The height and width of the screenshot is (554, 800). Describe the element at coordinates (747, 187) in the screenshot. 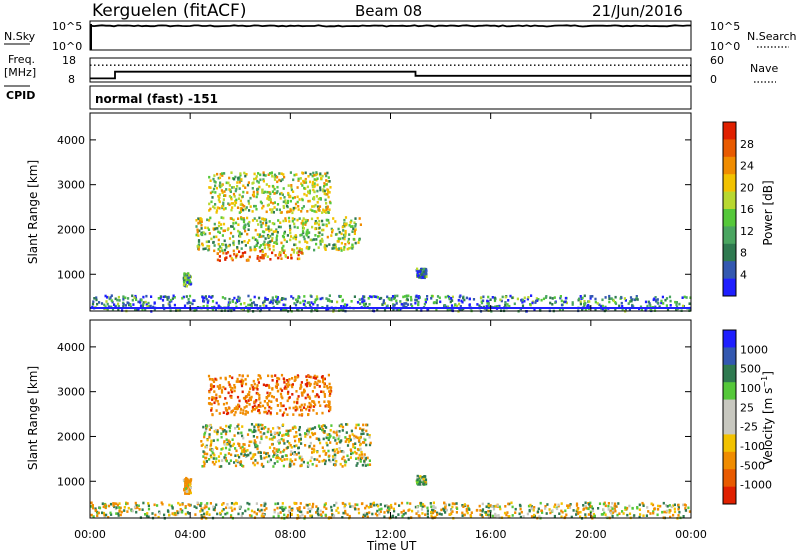

I see `colorbar-tick-label: 20` at that location.